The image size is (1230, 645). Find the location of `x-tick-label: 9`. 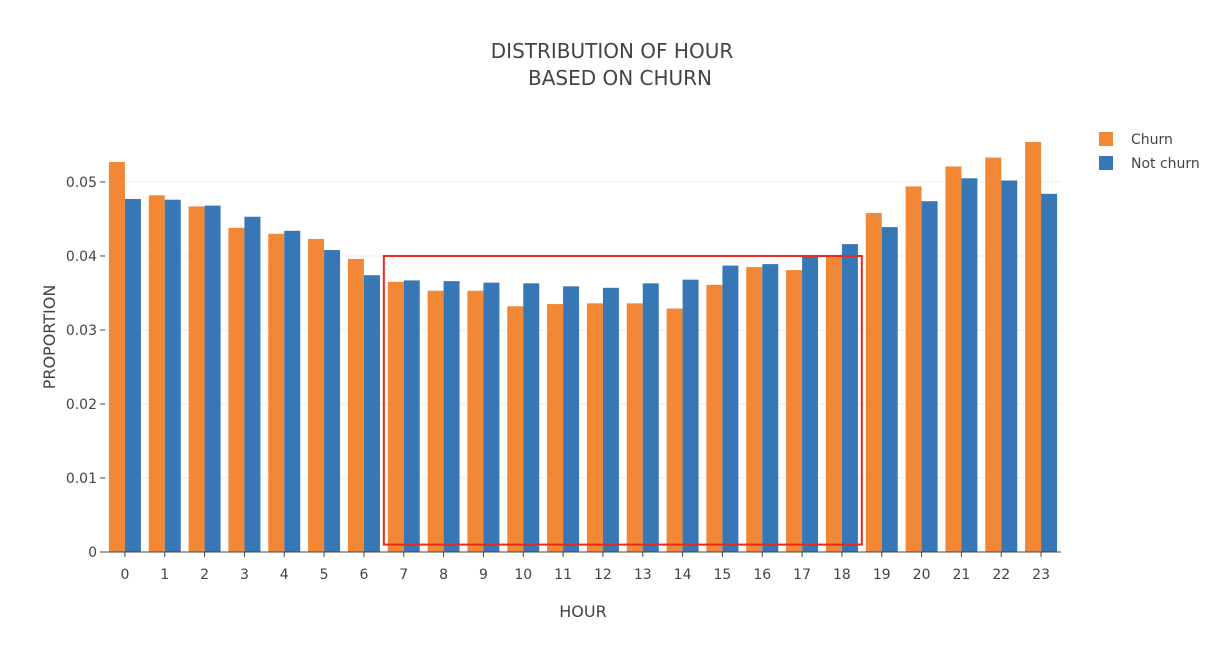

x-tick-label: 9 is located at coordinates (483, 575).